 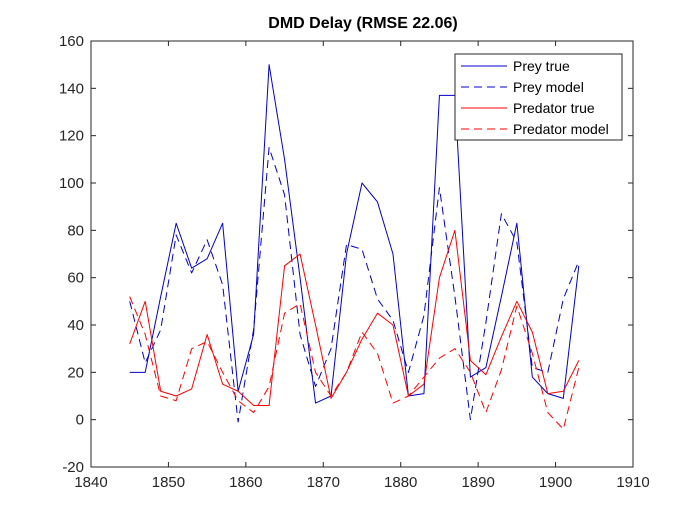 What do you see at coordinates (73, 467) in the screenshot?
I see `y-tick-label: -20` at bounding box center [73, 467].